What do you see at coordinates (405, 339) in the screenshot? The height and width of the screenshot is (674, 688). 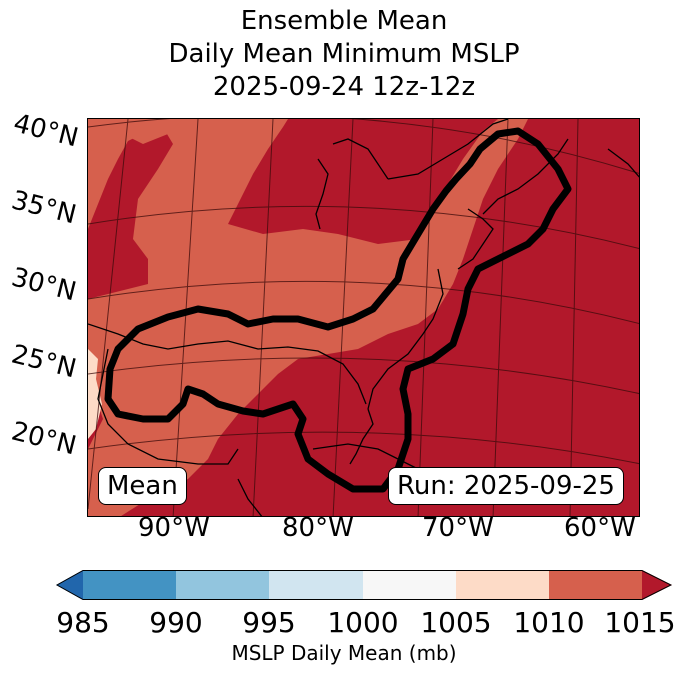 I see `coast-us-east` at bounding box center [405, 339].